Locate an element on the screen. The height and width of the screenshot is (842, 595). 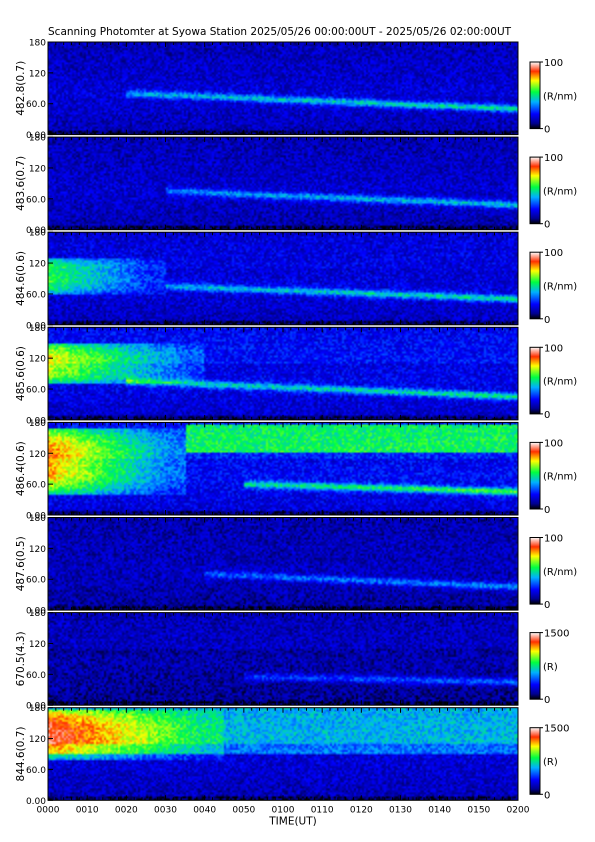
panel-2: 0.00 60.0 120 180 483.6(0.7) 100 0 (R/nm) is located at coordinates (296, 185).